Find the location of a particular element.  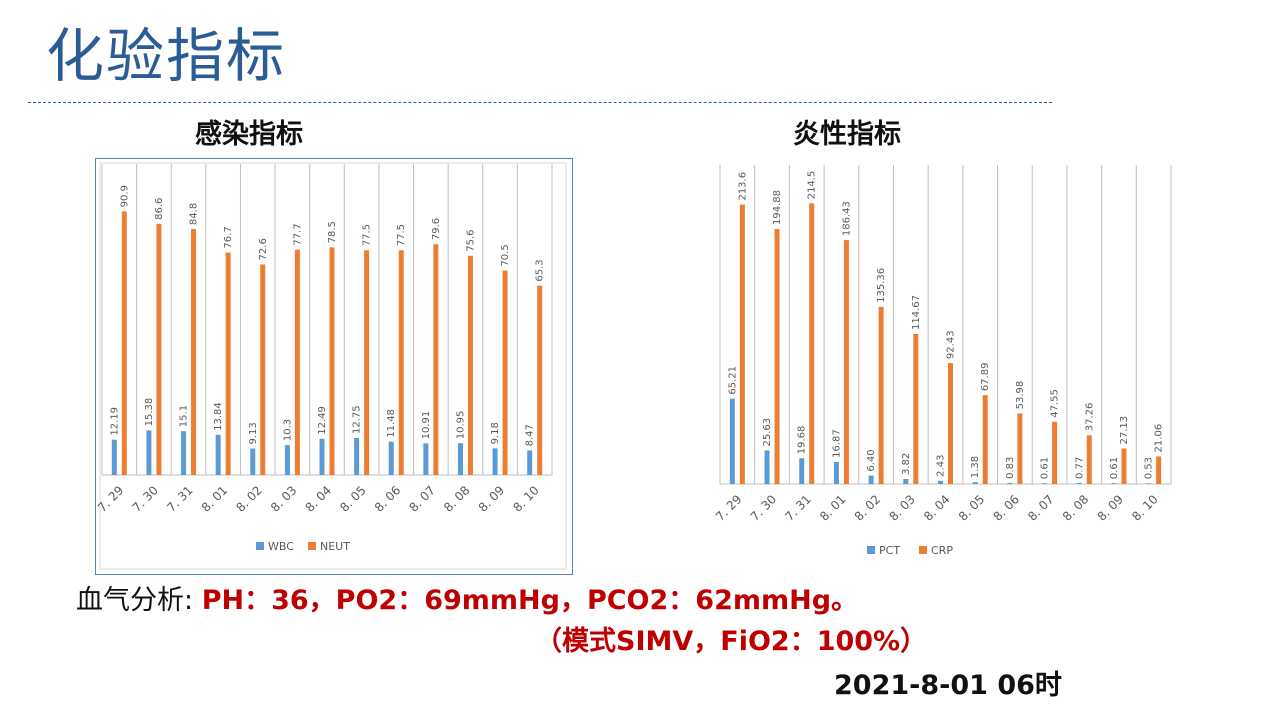

legend-swatch-pct is located at coordinates (871, 550).